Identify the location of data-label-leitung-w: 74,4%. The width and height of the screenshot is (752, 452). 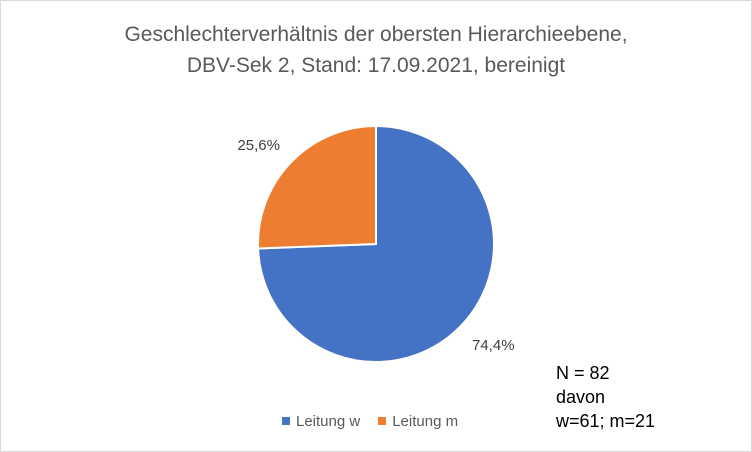
(493, 345).